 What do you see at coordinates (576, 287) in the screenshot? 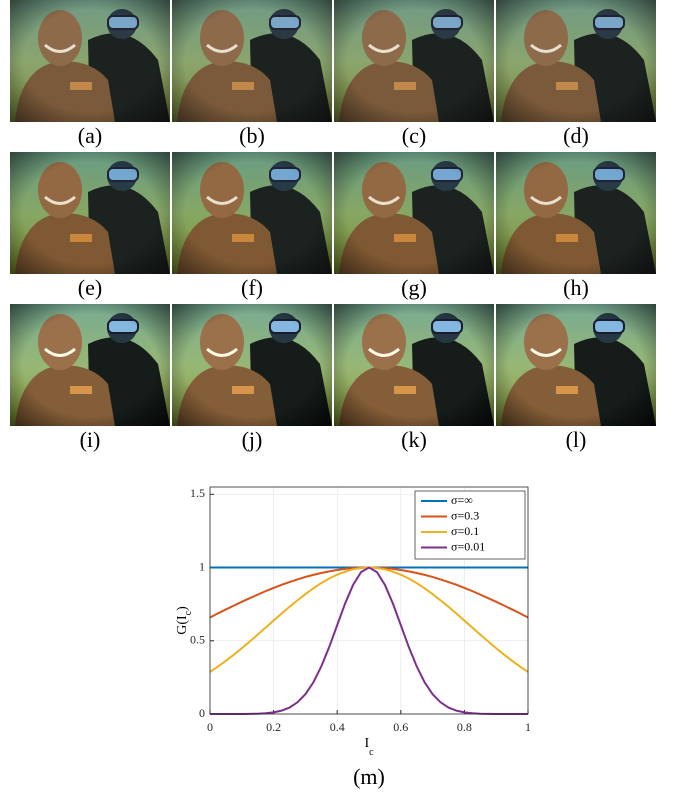
I see `panel-label: (h)` at bounding box center [576, 287].